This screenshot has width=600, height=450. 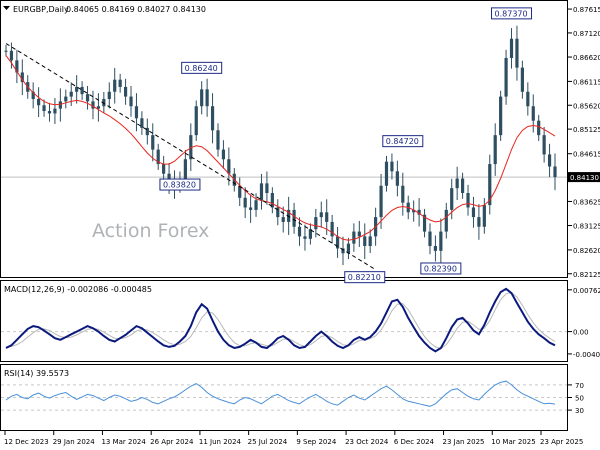 I want to click on macd-axis-label: 0.00, so click(x=581, y=333).